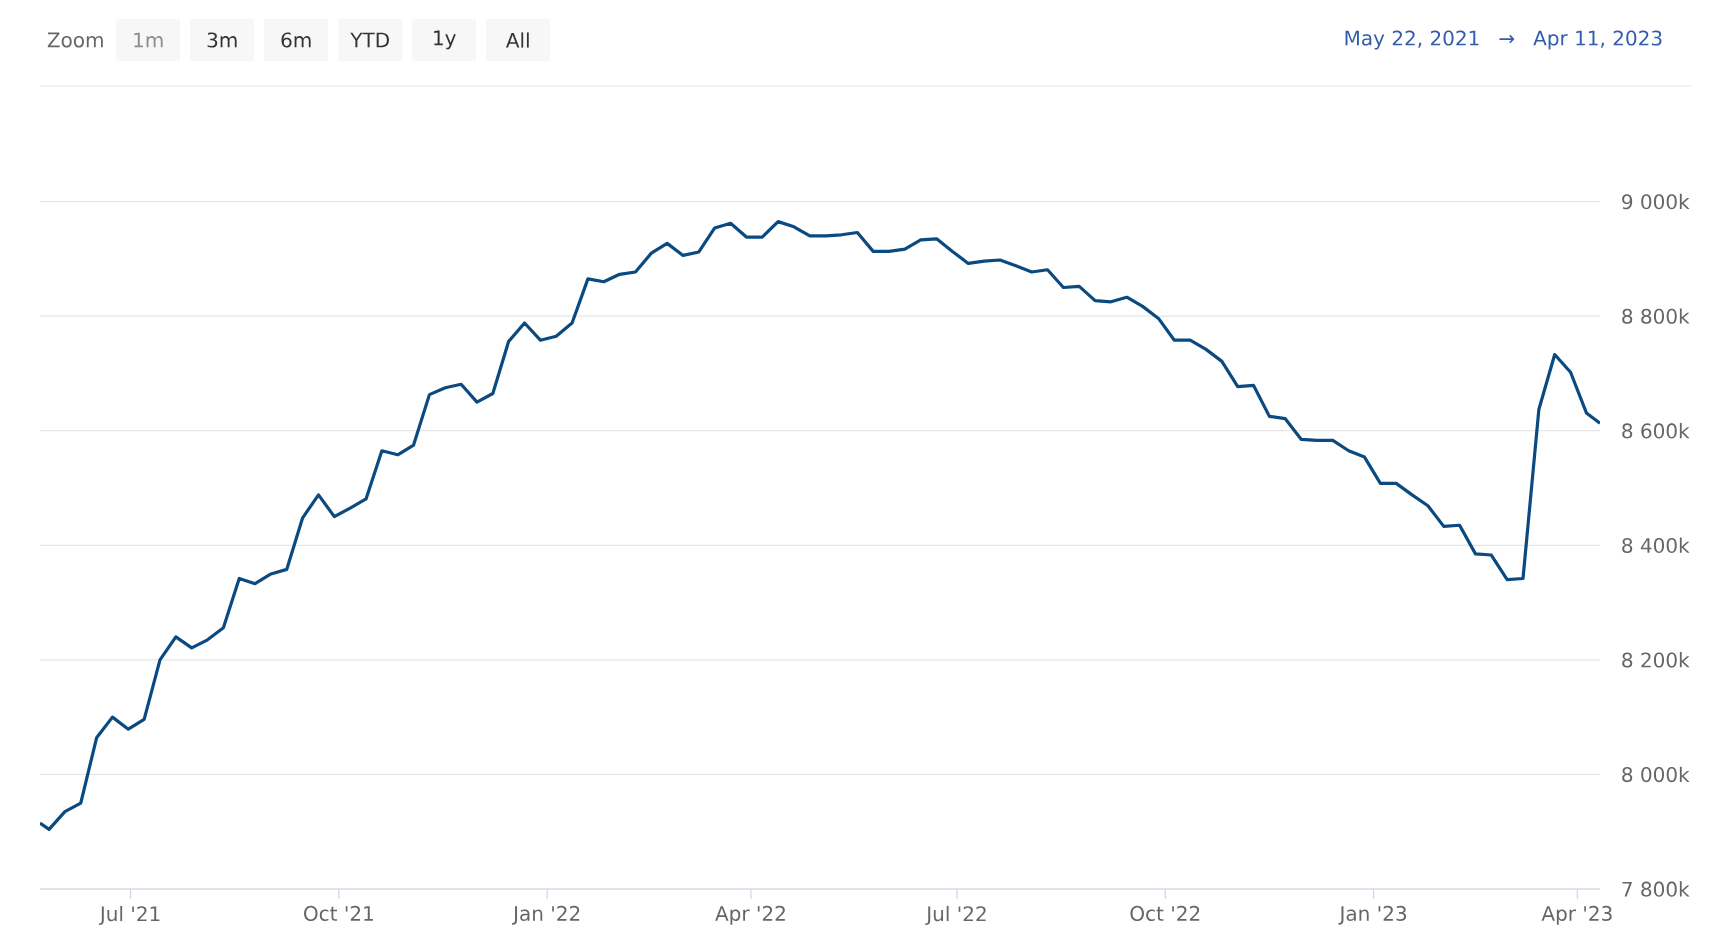 This screenshot has width=1725, height=951. What do you see at coordinates (75, 40) in the screenshot?
I see `text: Zoom` at bounding box center [75, 40].